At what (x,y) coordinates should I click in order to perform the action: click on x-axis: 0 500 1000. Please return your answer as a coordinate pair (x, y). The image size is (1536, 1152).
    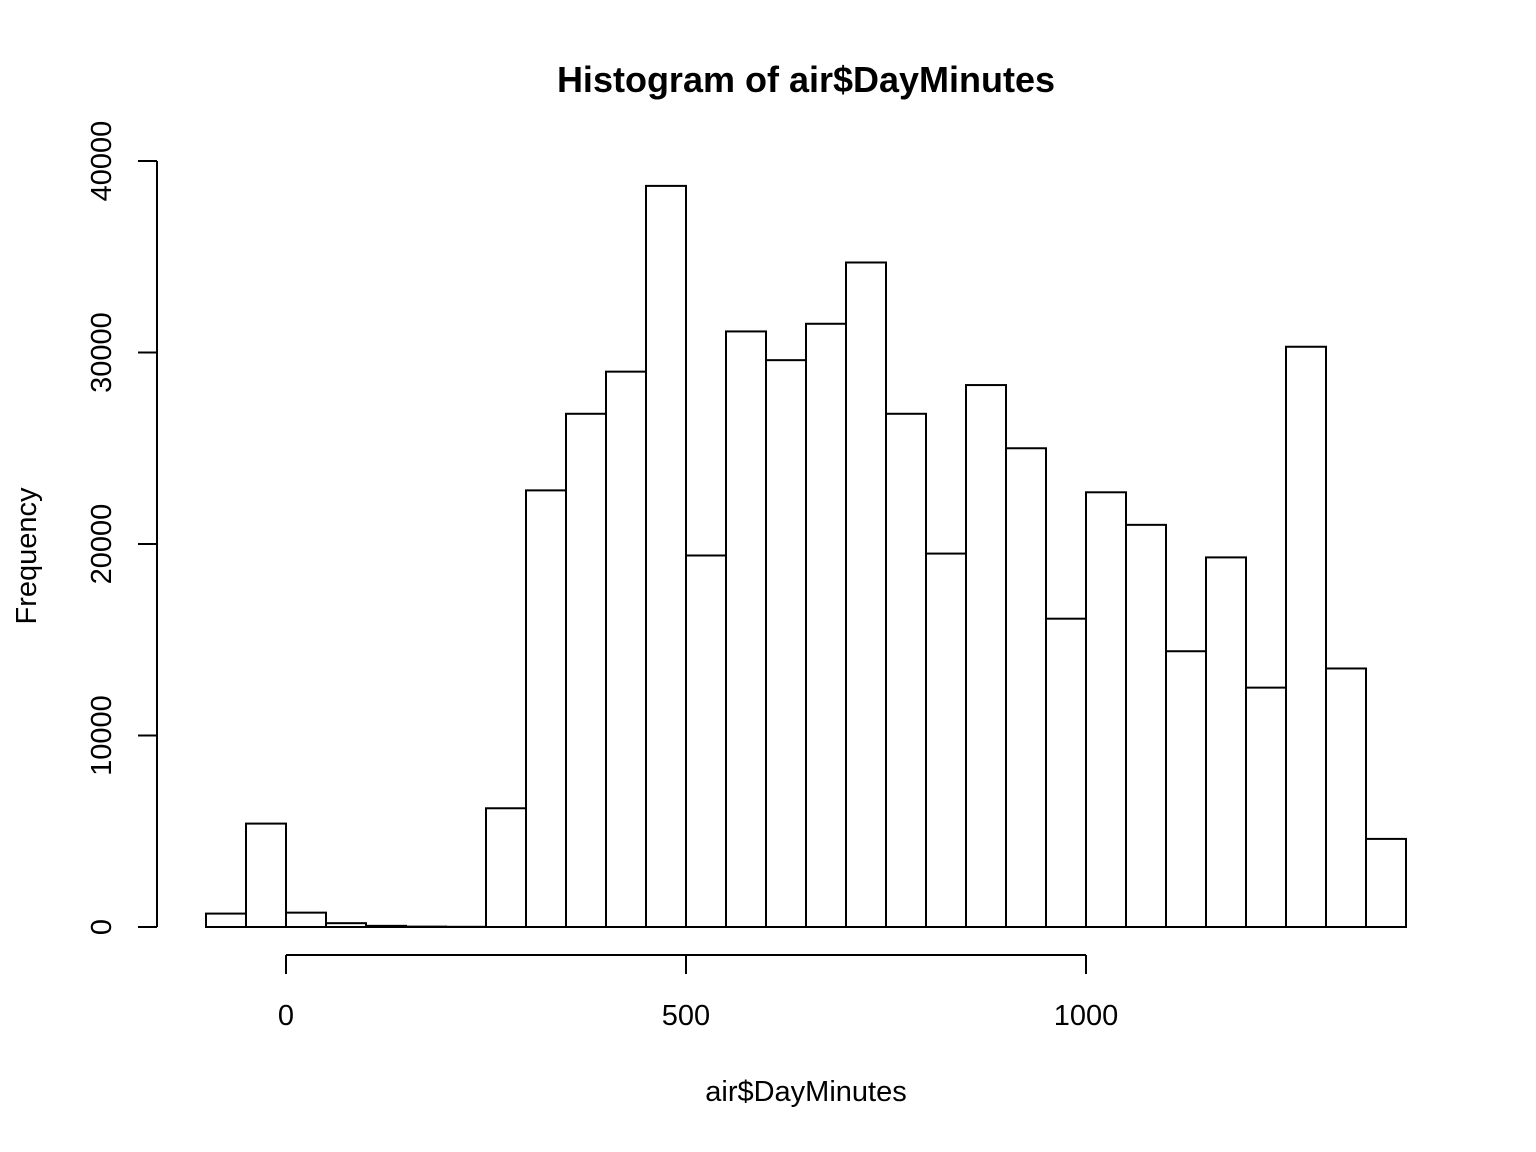
    Looking at the image, I should click on (698, 993).